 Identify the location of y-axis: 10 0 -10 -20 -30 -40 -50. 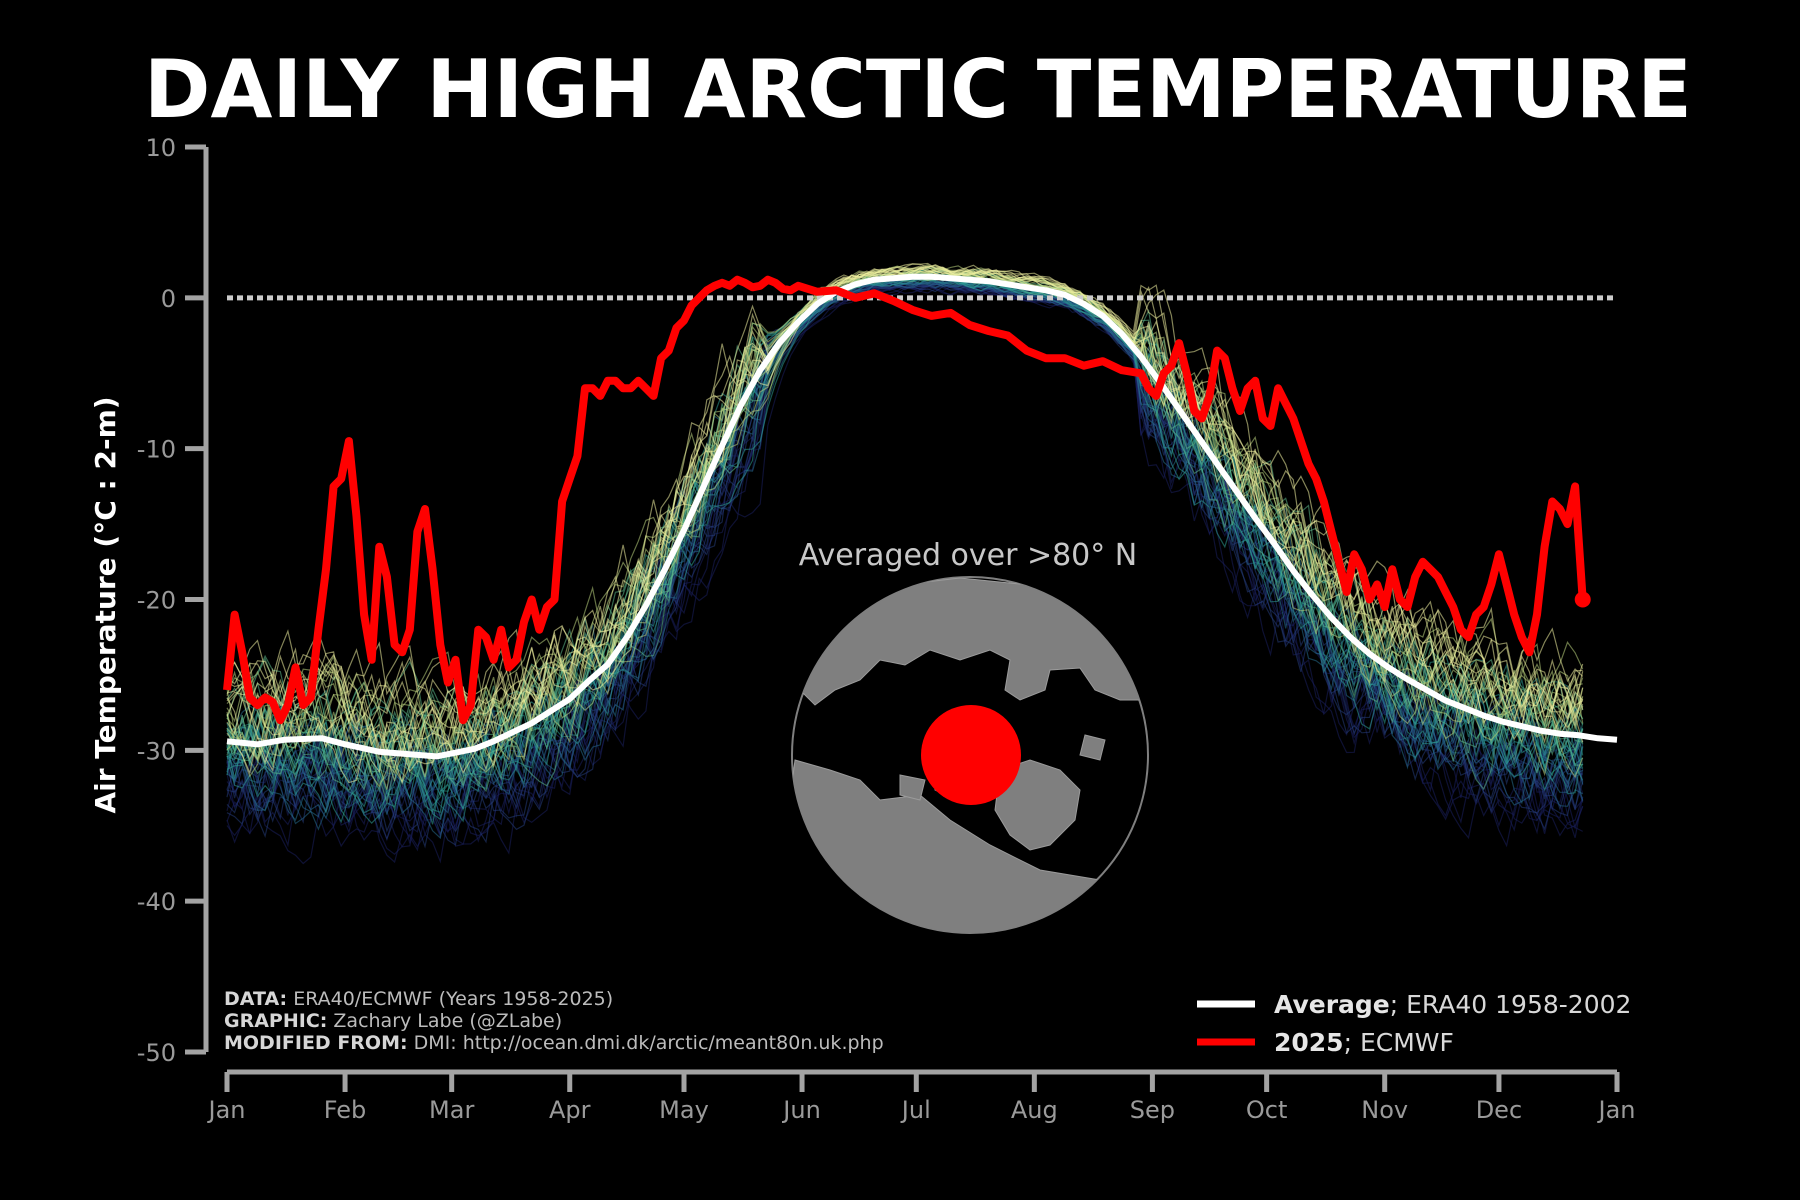
(173, 600).